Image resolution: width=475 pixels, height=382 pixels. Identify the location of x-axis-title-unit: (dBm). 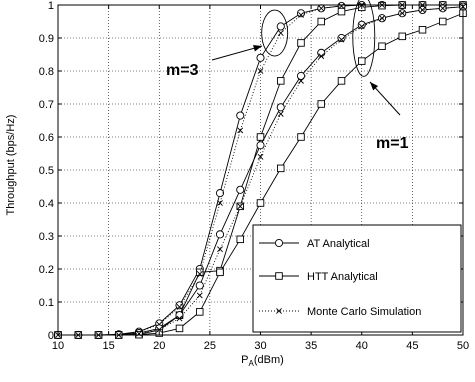
(269, 360).